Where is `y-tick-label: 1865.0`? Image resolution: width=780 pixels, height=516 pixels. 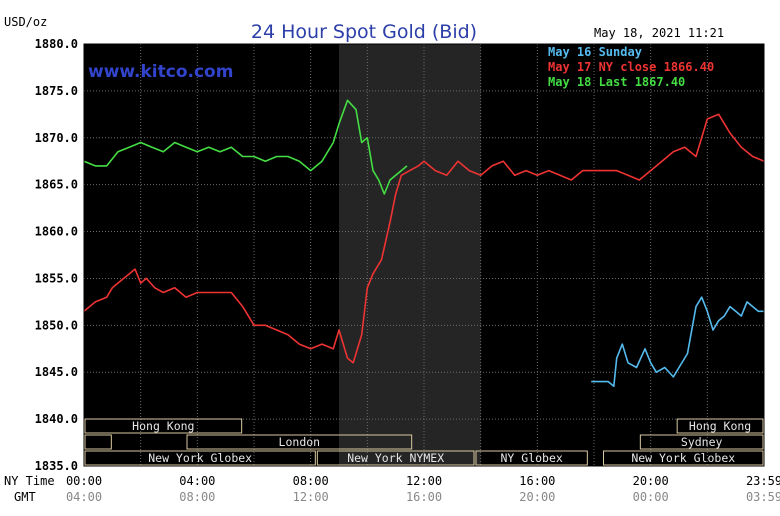
y-tick-label: 1865.0 is located at coordinates (56, 185).